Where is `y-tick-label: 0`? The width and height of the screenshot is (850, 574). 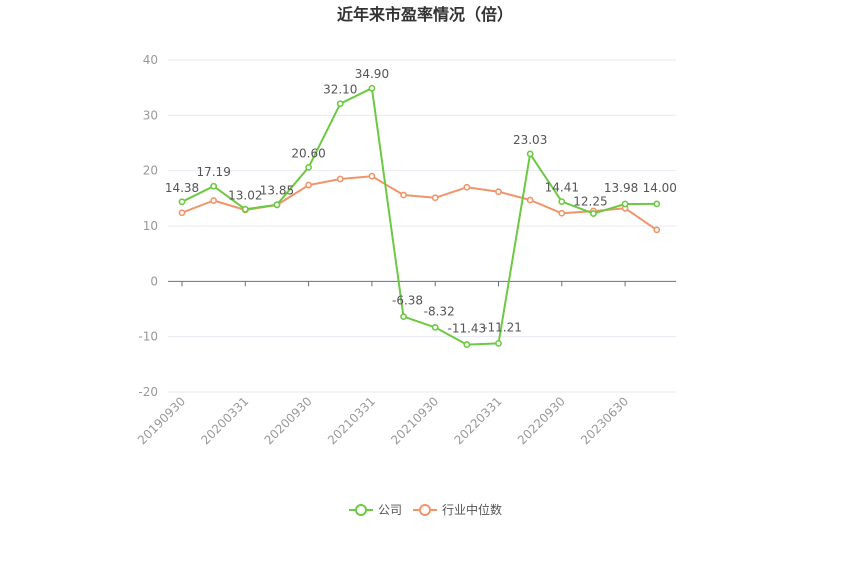
y-tick-label: 0 is located at coordinates (154, 281).